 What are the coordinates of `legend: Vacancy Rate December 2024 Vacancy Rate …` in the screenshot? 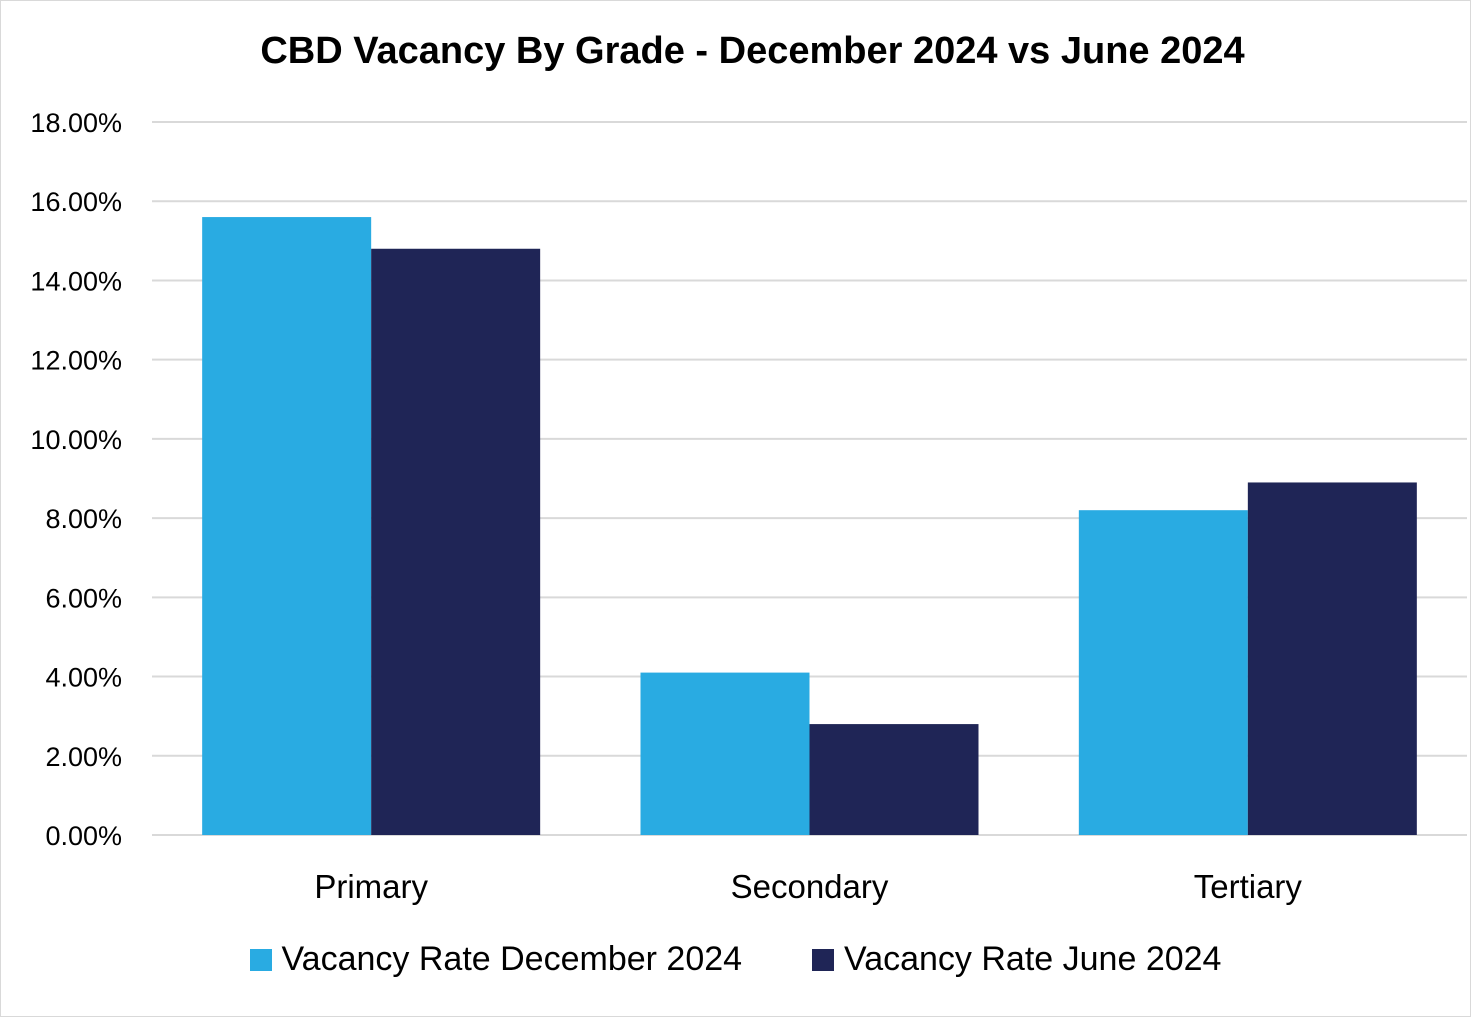 It's located at (735, 959).